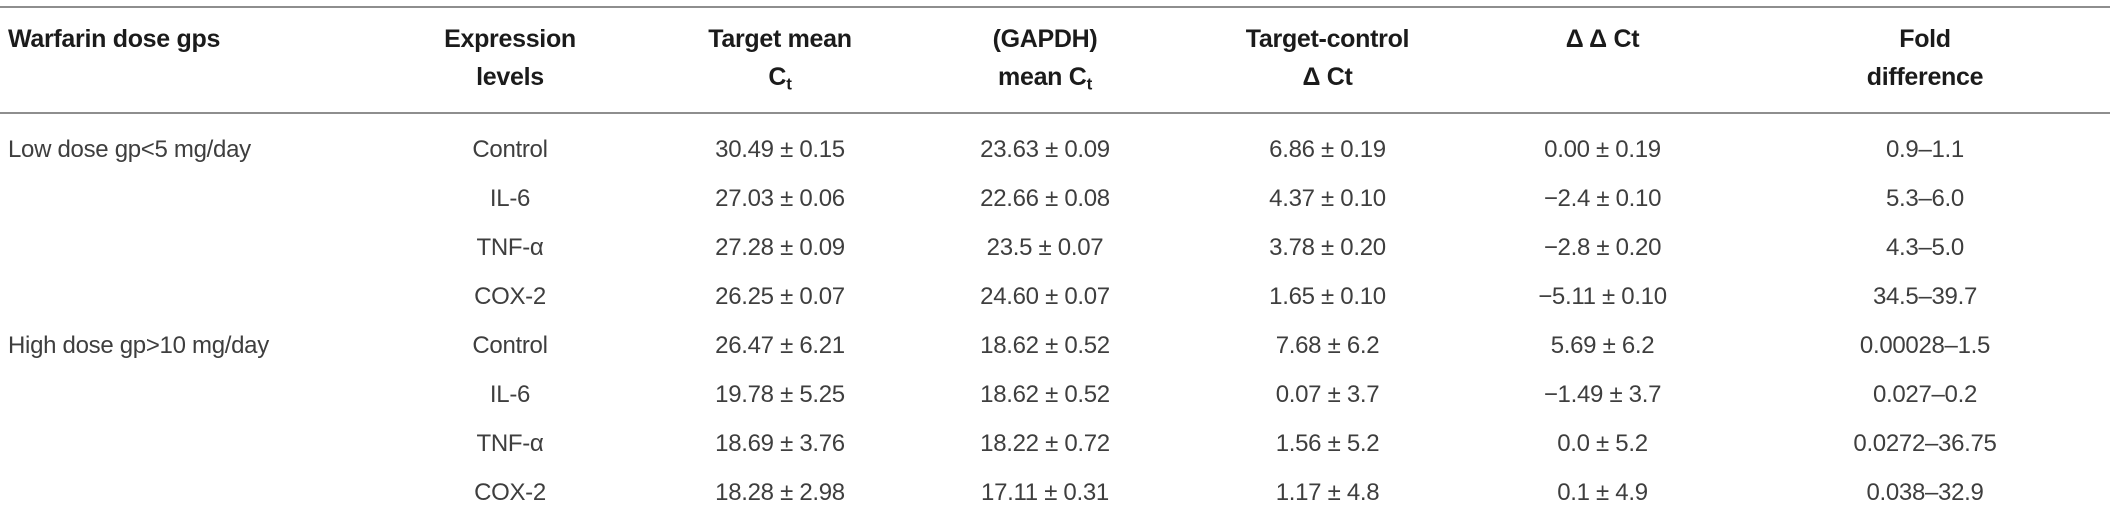 This screenshot has height=525, width=2117. Describe the element at coordinates (1045, 247) in the screenshot. I see `cell-gapdh-mean-ct: 23.5 ± 0.07` at that location.